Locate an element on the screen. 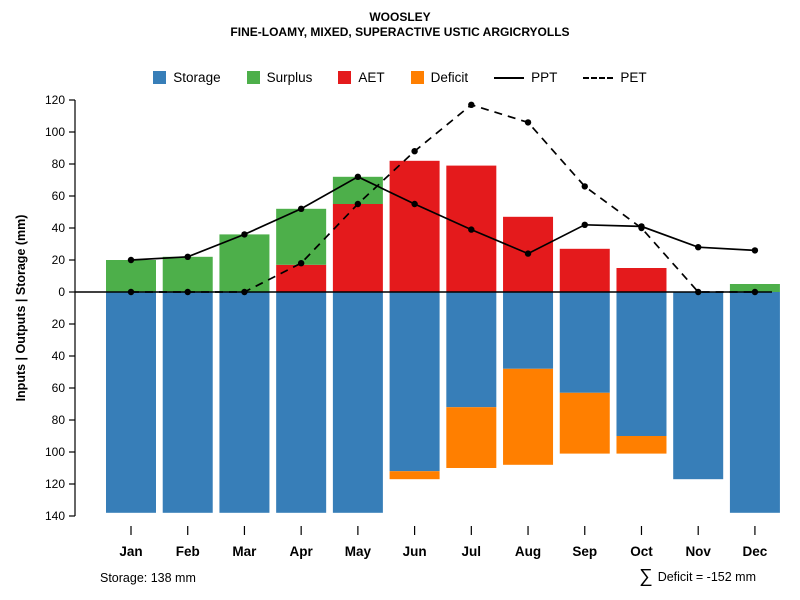 The height and width of the screenshot is (600, 800). sum-symbol: ∑ is located at coordinates (646, 576).